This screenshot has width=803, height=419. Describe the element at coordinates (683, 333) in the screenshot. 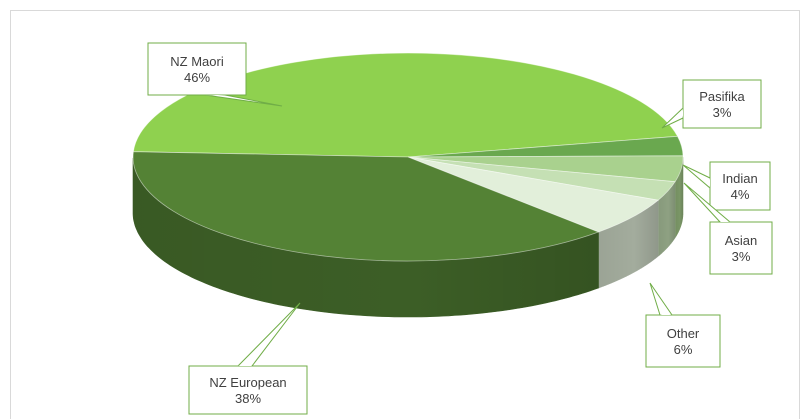

I see `callout-category: Other` at that location.